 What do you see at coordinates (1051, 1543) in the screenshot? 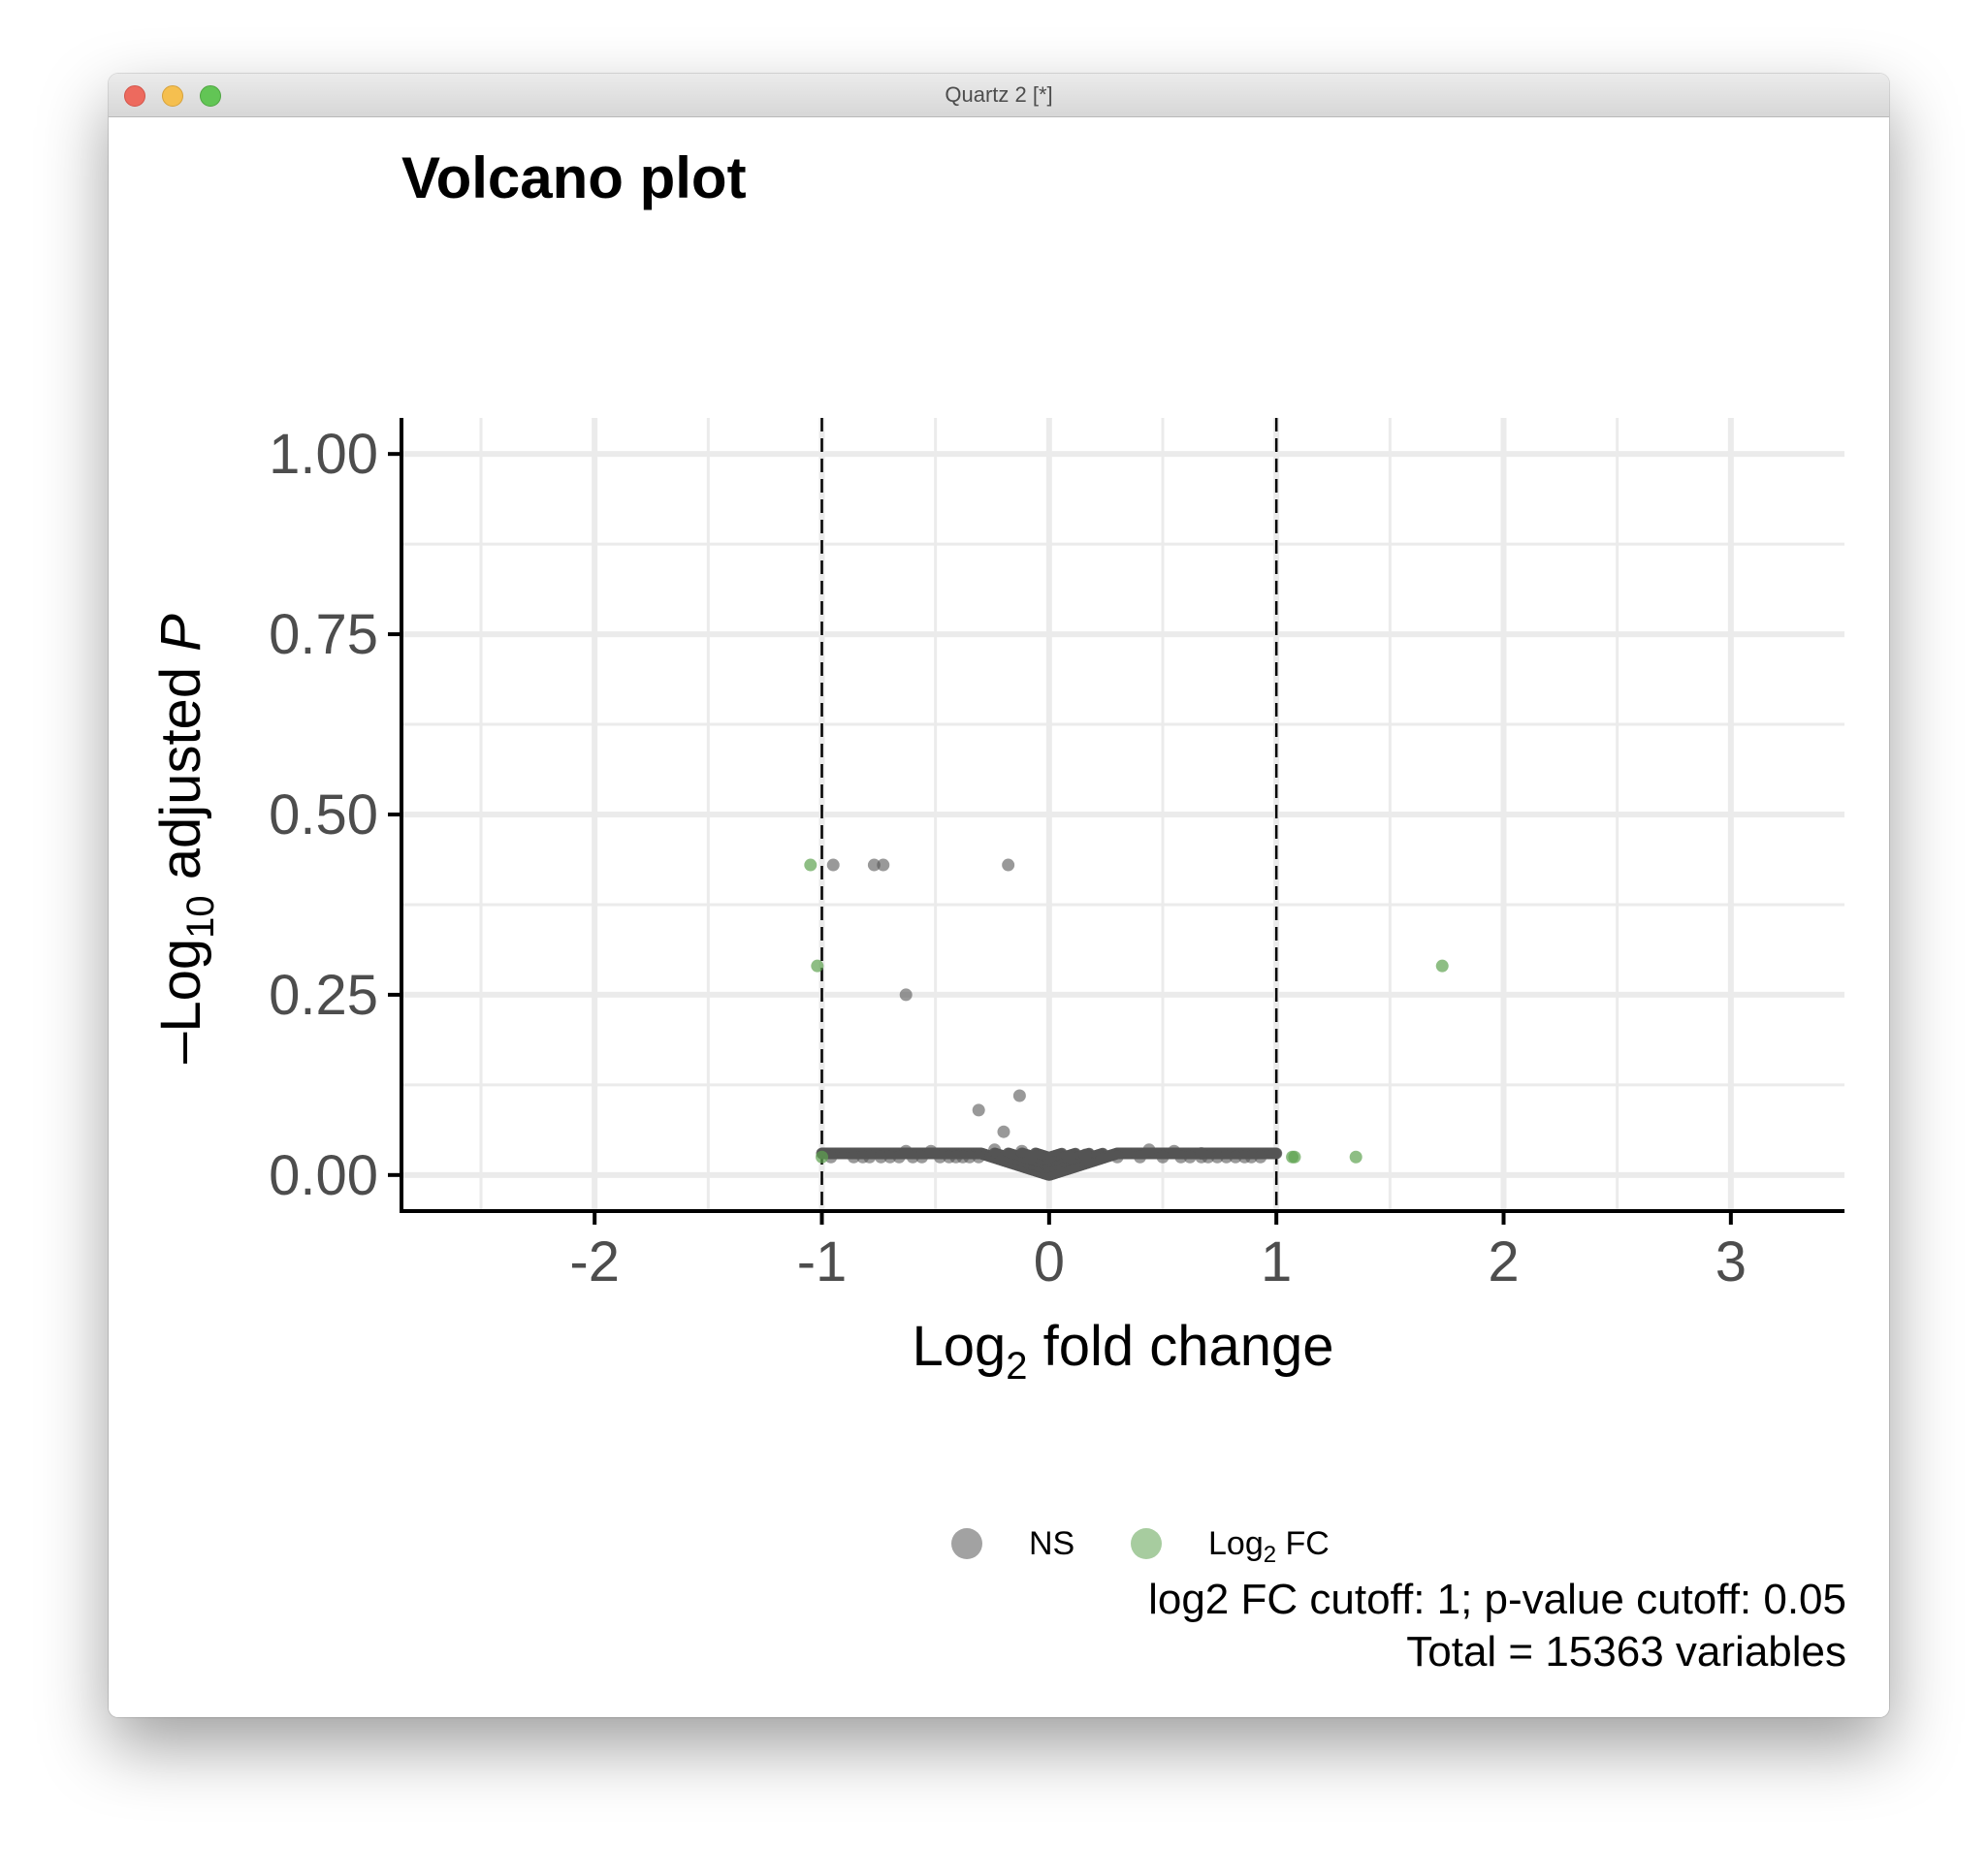
I see `legend-label-ns: NS` at bounding box center [1051, 1543].